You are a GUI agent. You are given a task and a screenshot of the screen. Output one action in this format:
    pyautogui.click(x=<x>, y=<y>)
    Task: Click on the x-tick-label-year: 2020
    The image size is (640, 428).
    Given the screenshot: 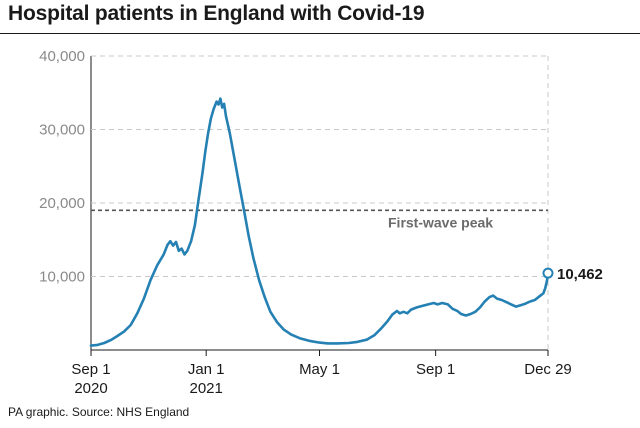 What is the action you would take?
    pyautogui.click(x=90, y=388)
    